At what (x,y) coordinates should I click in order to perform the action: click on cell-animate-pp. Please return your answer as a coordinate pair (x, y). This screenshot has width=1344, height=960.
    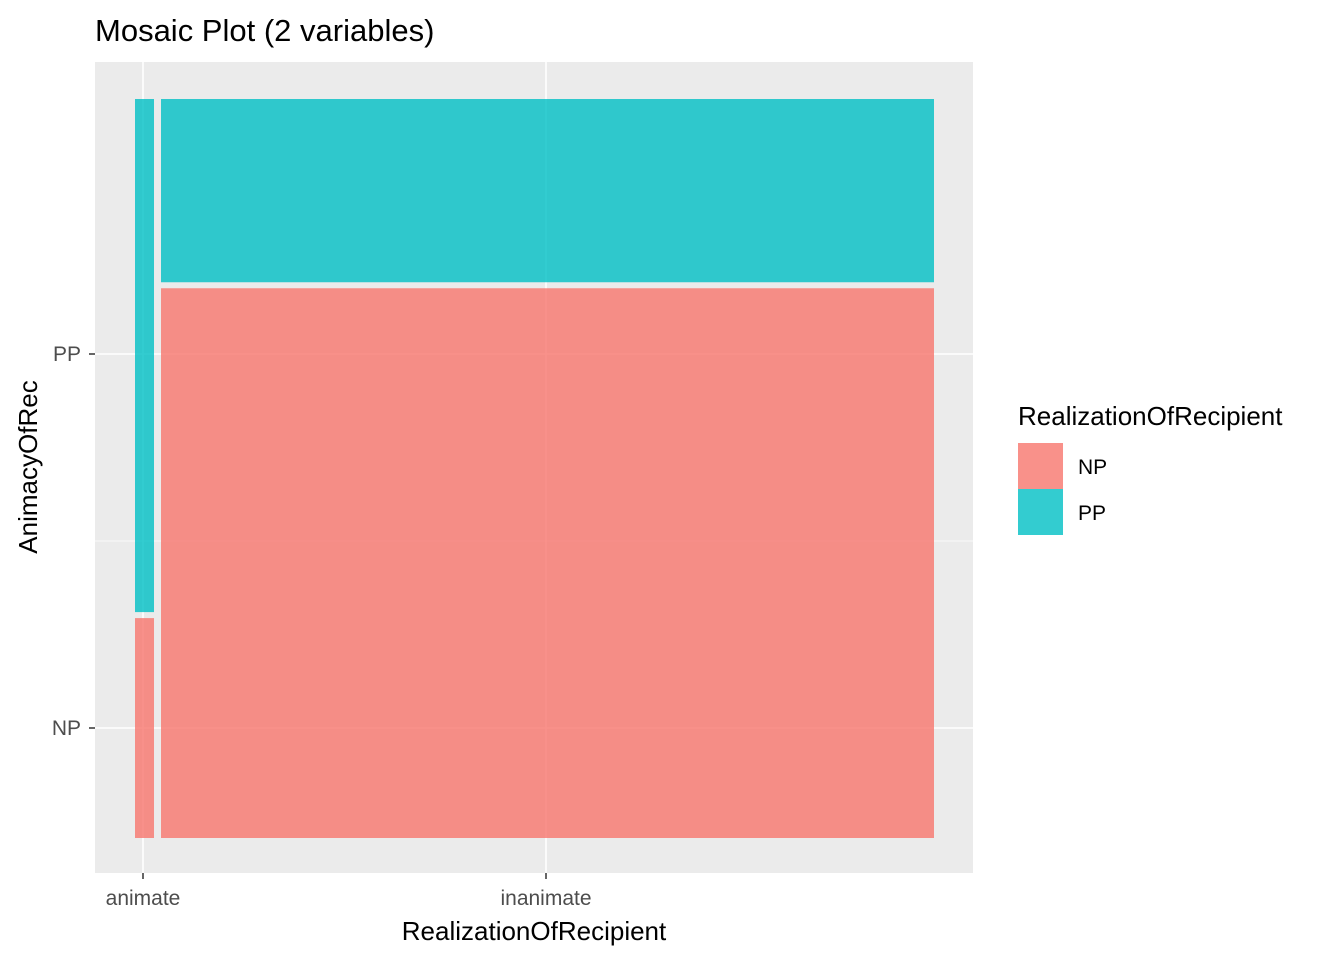
    Looking at the image, I should click on (145, 356).